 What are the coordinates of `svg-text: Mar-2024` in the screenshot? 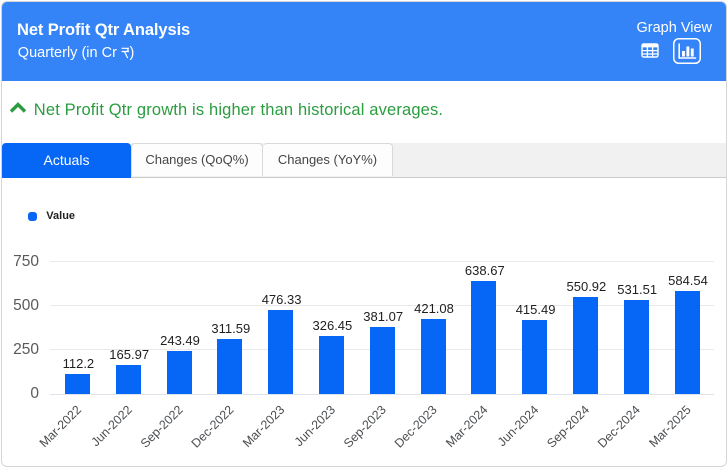 It's located at (466, 426).